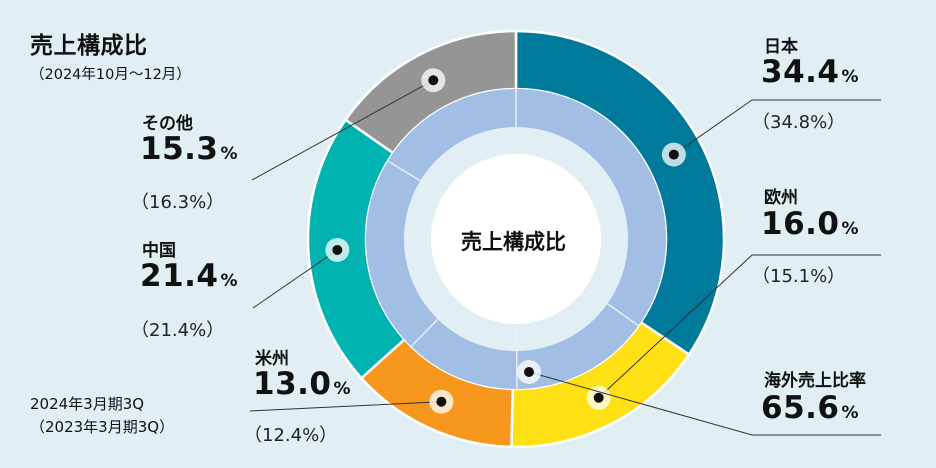 Image resolution: width=936 pixels, height=468 pixels. What do you see at coordinates (810, 224) in the screenshot?
I see `label-europe-pct: 16.0%` at bounding box center [810, 224].